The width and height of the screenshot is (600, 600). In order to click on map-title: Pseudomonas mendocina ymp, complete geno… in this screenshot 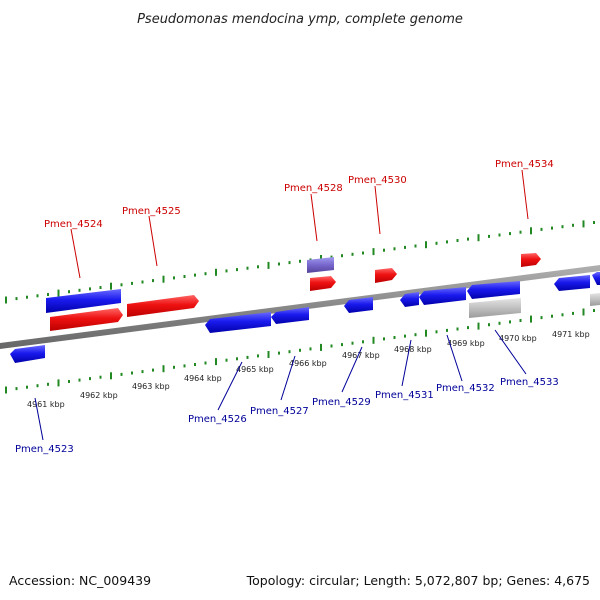, I will do `click(300, 19)`.